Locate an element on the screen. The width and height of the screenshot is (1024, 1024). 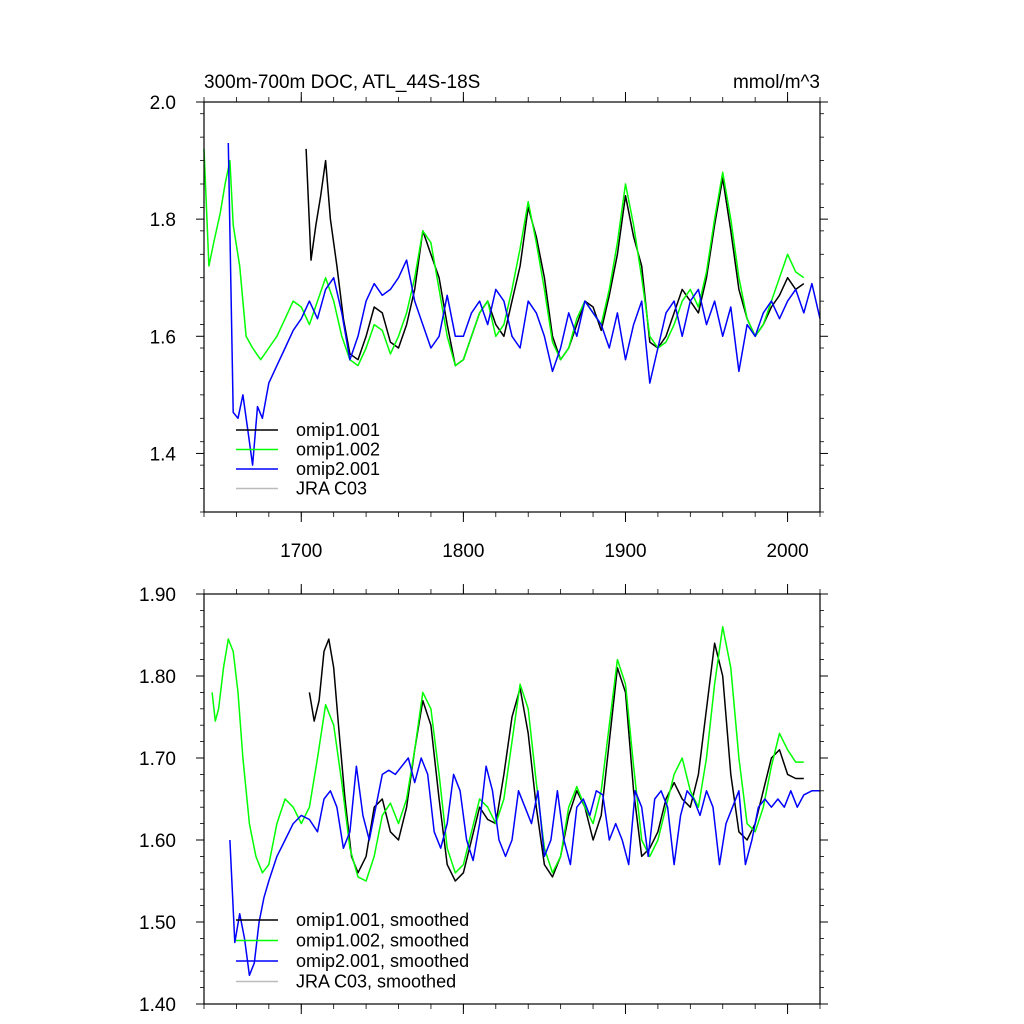
y-tick-label: 2.0 is located at coordinates (163, 103).